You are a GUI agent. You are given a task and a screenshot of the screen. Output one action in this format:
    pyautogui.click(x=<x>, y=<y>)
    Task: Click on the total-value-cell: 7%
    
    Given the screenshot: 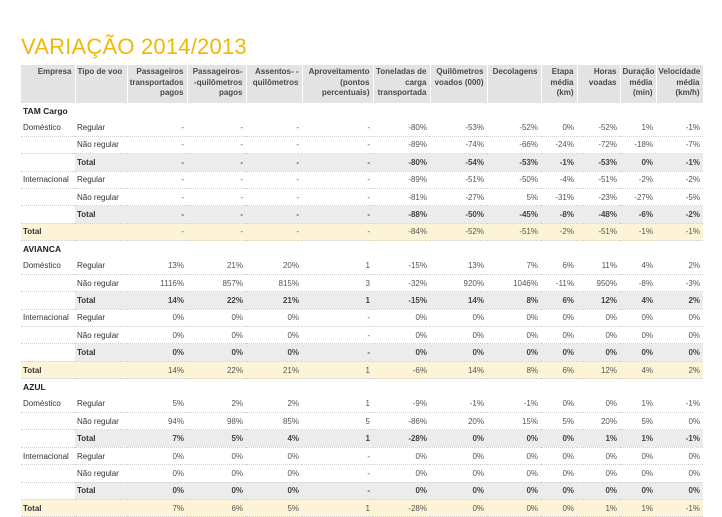 What is the action you would take?
    pyautogui.click(x=157, y=508)
    